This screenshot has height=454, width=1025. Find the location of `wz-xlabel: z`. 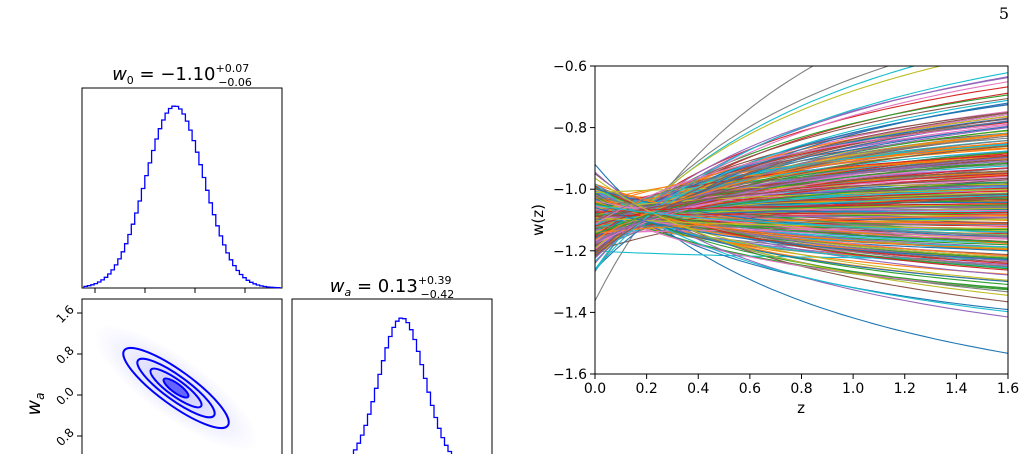

wz-xlabel: z is located at coordinates (801, 408).